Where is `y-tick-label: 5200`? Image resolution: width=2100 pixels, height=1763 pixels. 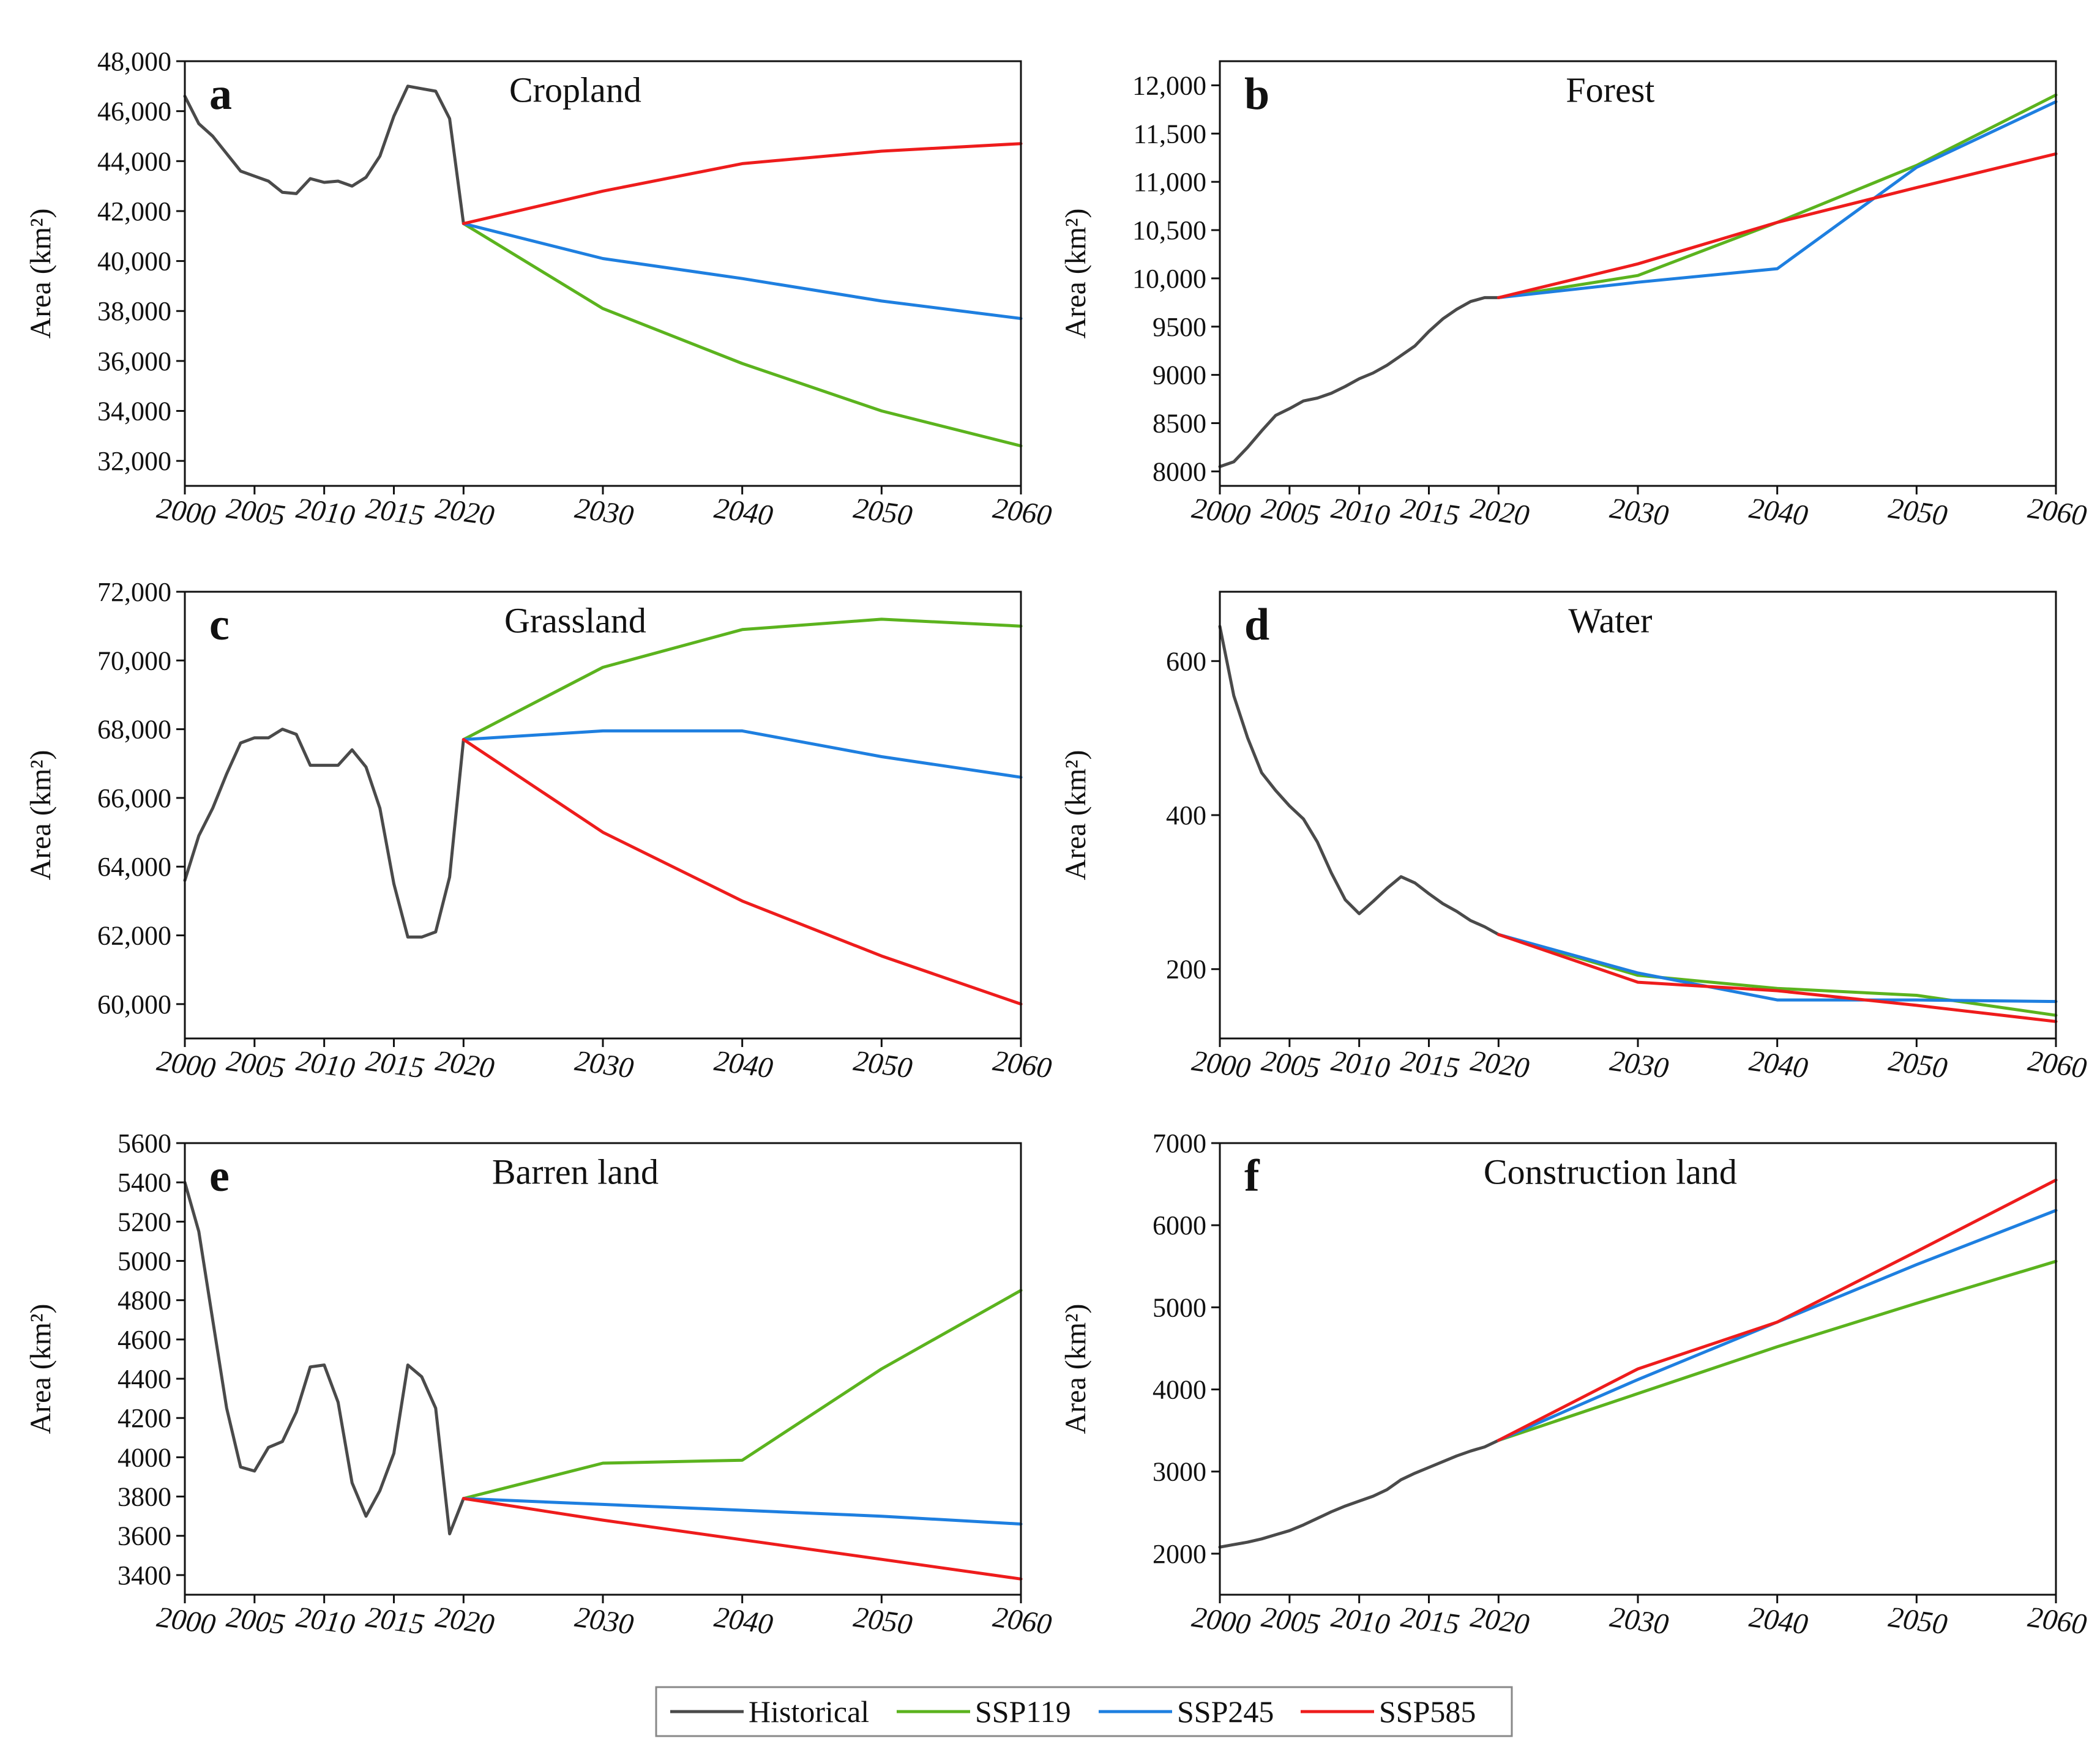 y-tick-label: 5200 is located at coordinates (144, 1222).